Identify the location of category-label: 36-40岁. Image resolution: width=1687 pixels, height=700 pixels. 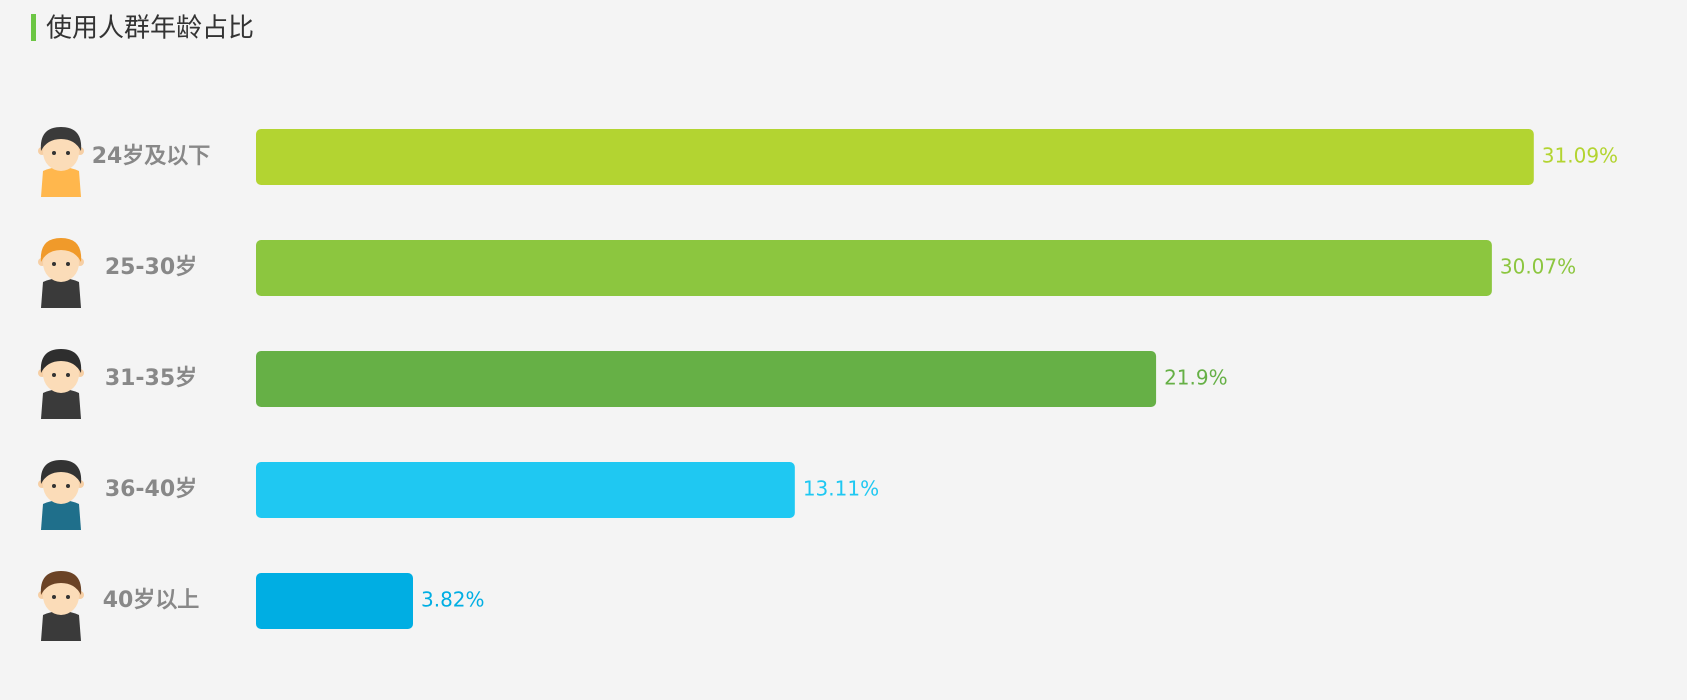
(151, 489).